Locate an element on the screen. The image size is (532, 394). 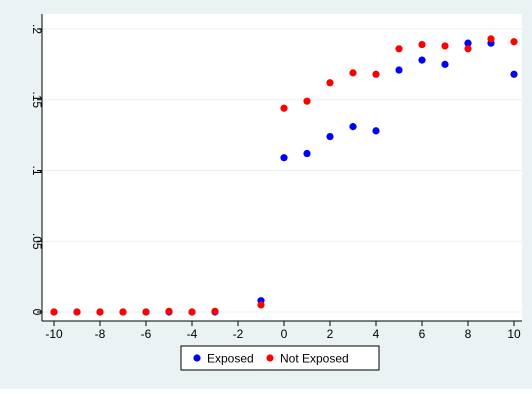
x-tick-label: 4 is located at coordinates (376, 334).